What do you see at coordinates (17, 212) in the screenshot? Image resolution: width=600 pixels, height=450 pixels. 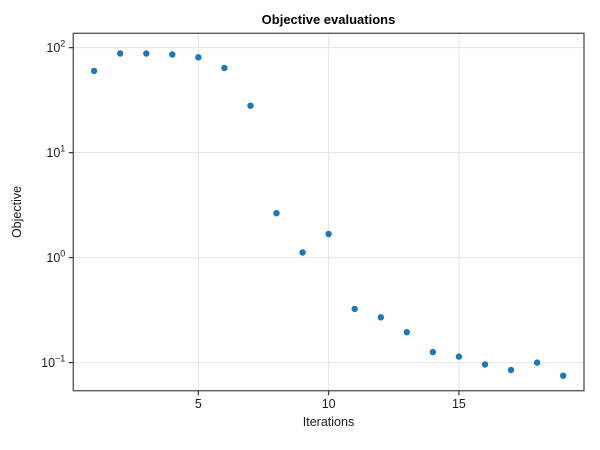 I see `y-axis-label: Objective` at bounding box center [17, 212].